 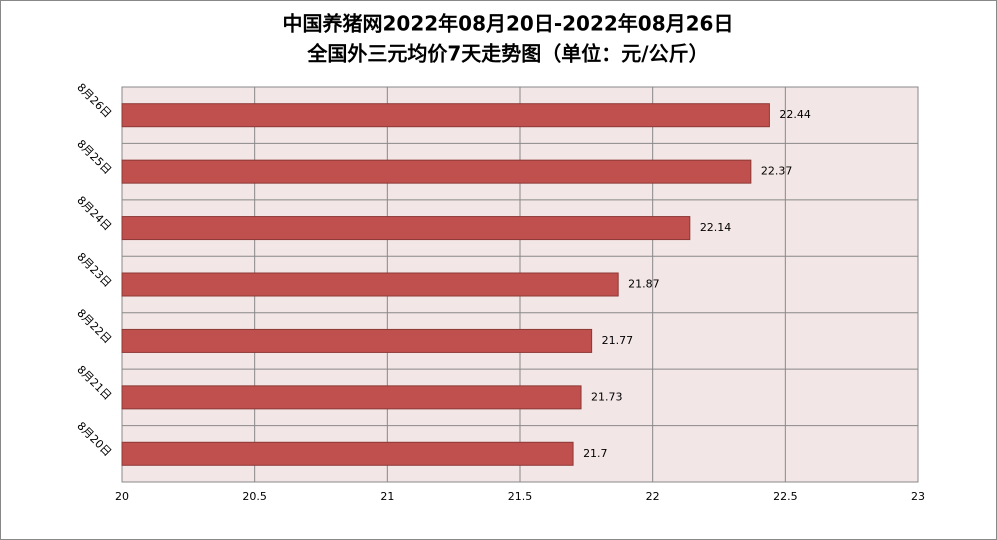 I want to click on x-tick-label: 20.5, so click(x=254, y=496).